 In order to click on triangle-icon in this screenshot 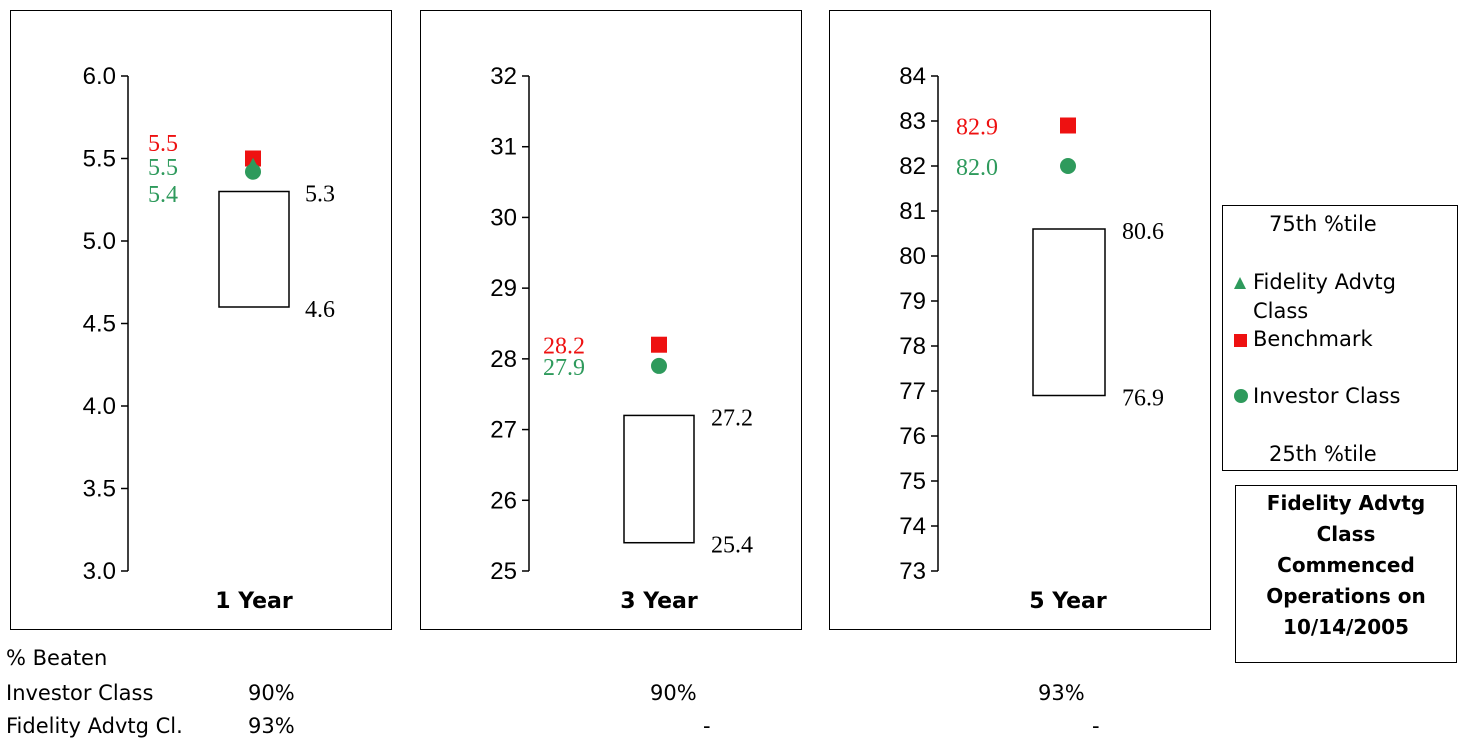, I will do `click(1241, 283)`.